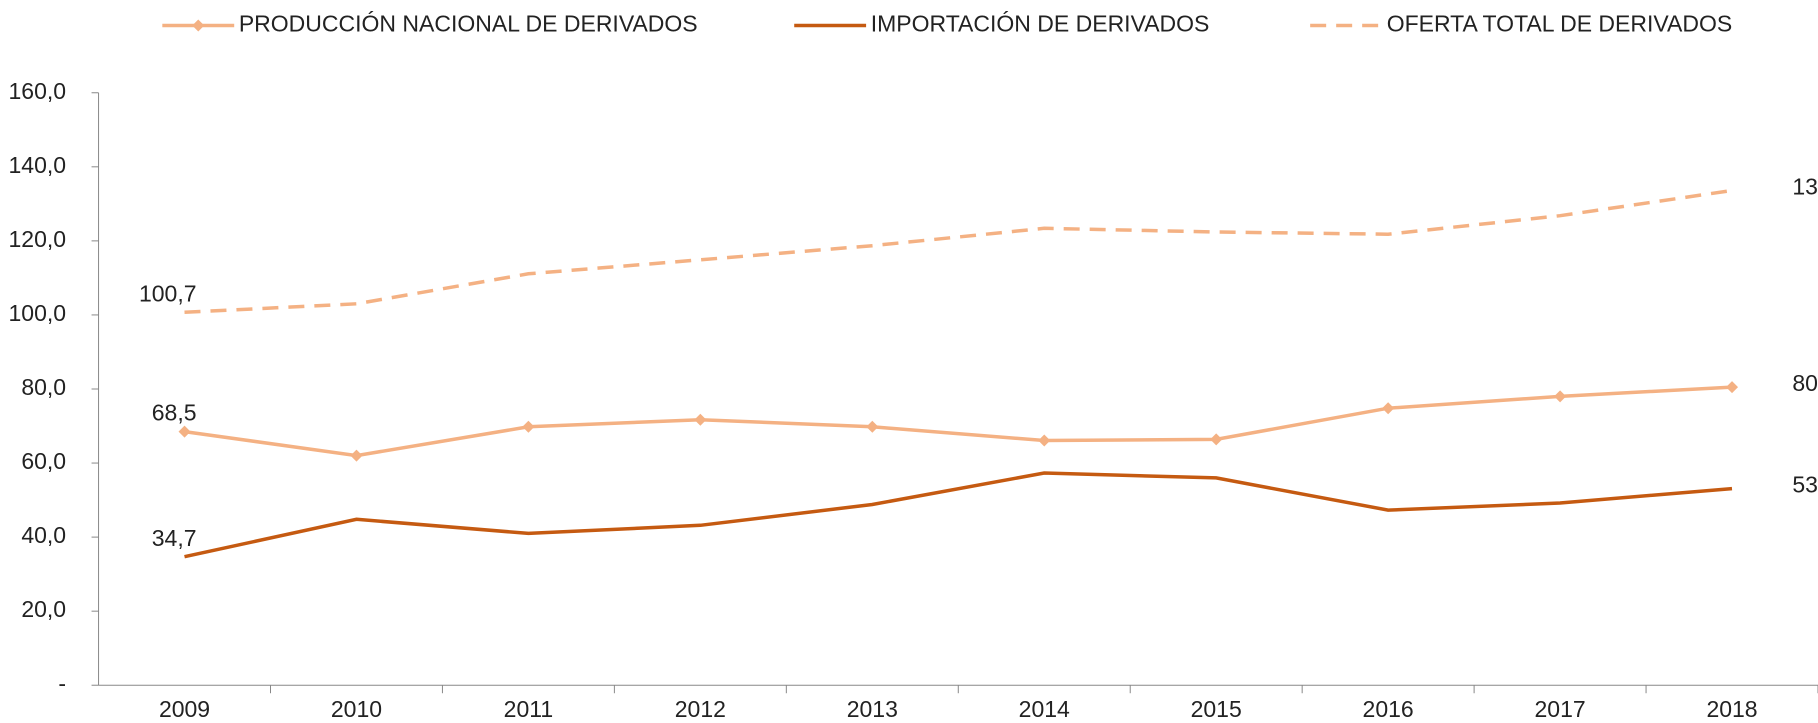 Image resolution: width=1818 pixels, height=723 pixels. What do you see at coordinates (38, 313) in the screenshot?
I see `y-tick-label: 100,0` at bounding box center [38, 313].